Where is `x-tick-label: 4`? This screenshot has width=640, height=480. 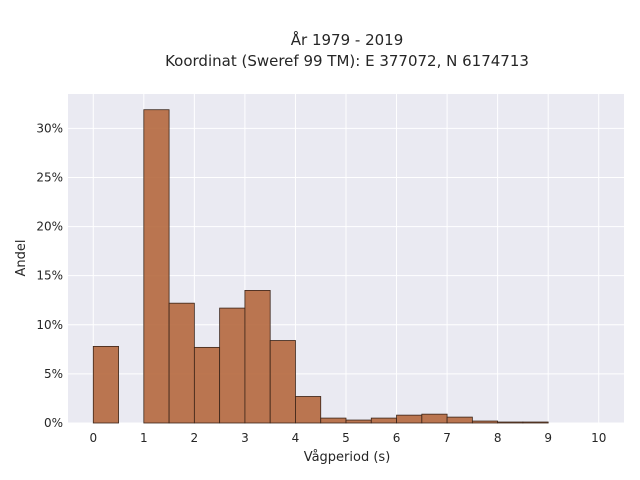
x-tick-label: 4 is located at coordinates (296, 438).